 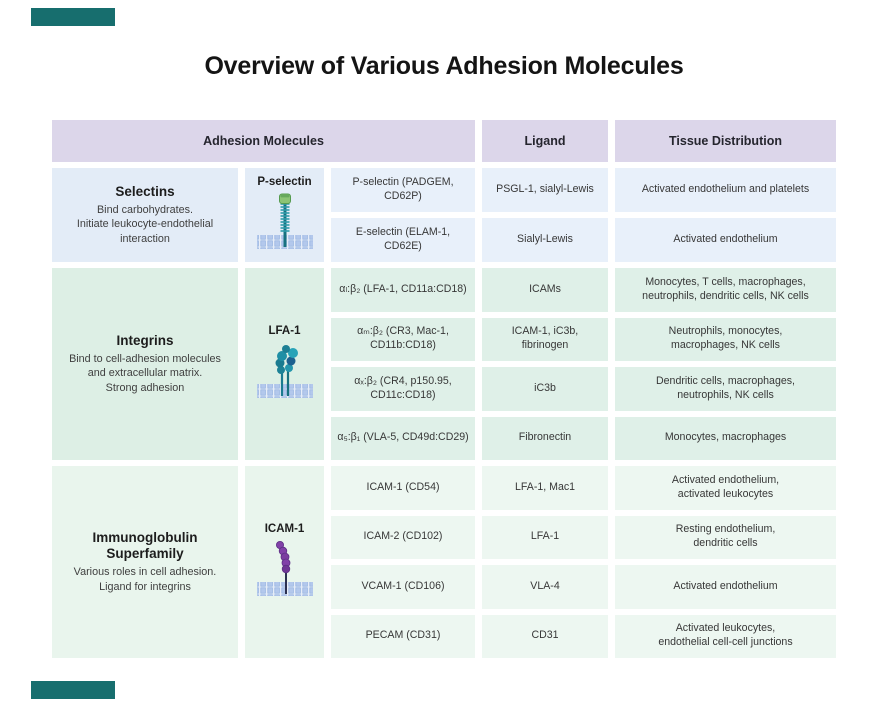 I want to click on page-title: Overview of Various Adhesion Molecules, so click(x=444, y=66).